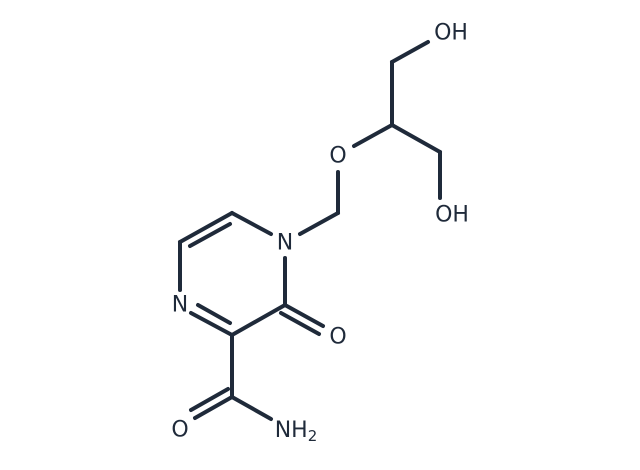 The height and width of the screenshot is (470, 640). I want to click on atom-label-subscript: 2, so click(313, 436).